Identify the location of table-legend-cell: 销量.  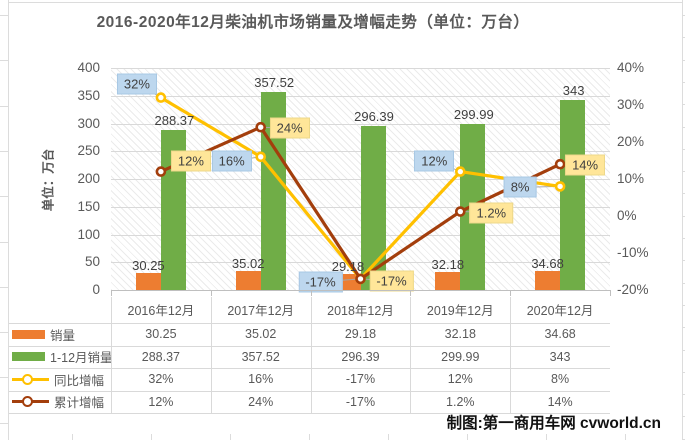
(59, 334).